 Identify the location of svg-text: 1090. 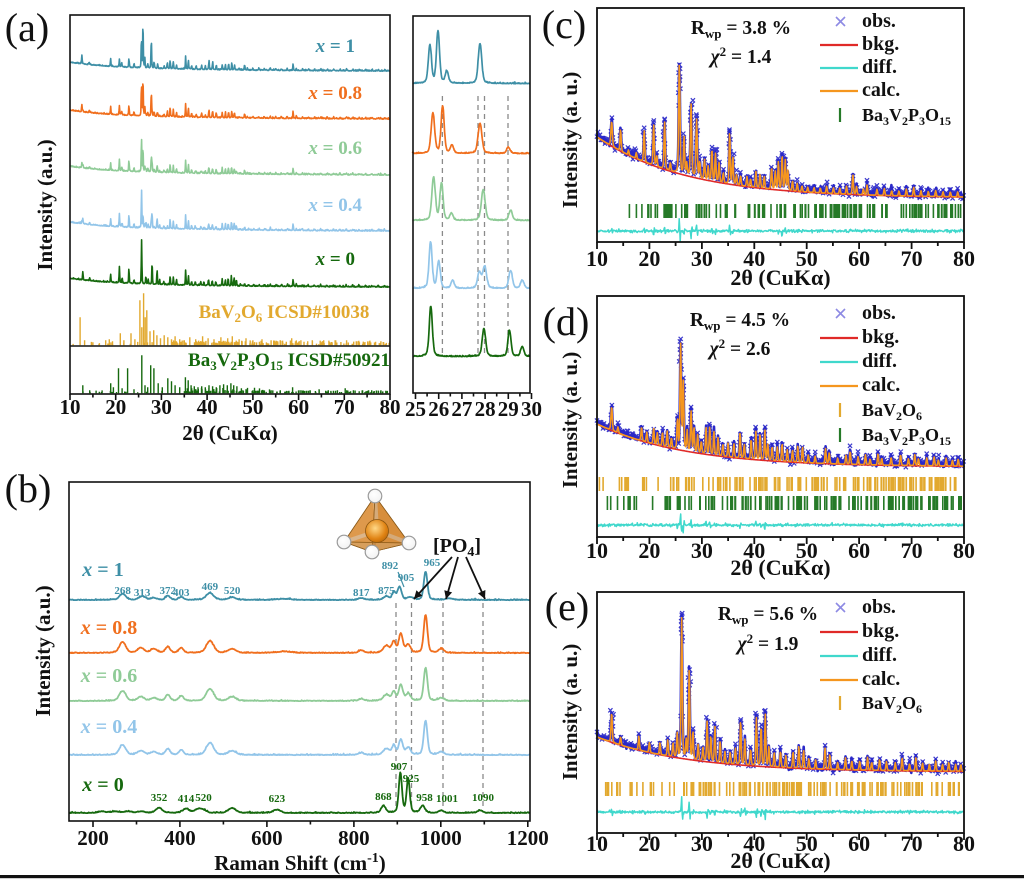
(483, 798).